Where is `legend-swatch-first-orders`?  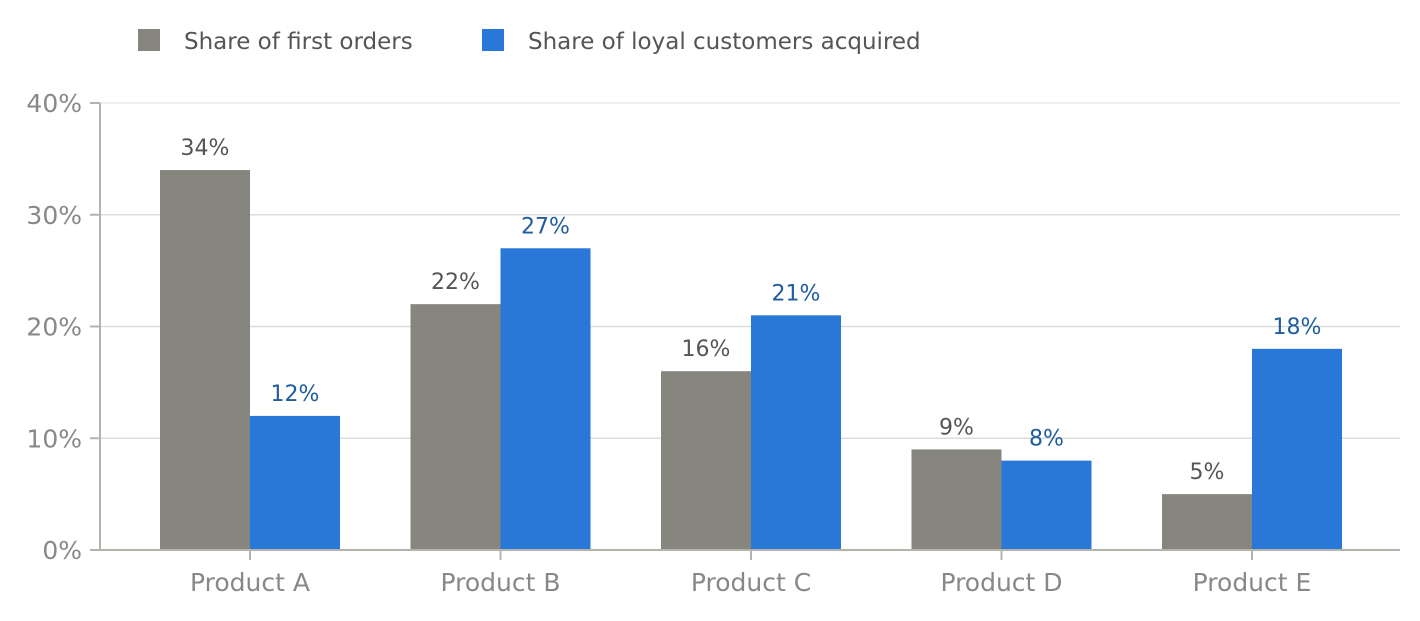 legend-swatch-first-orders is located at coordinates (149, 40).